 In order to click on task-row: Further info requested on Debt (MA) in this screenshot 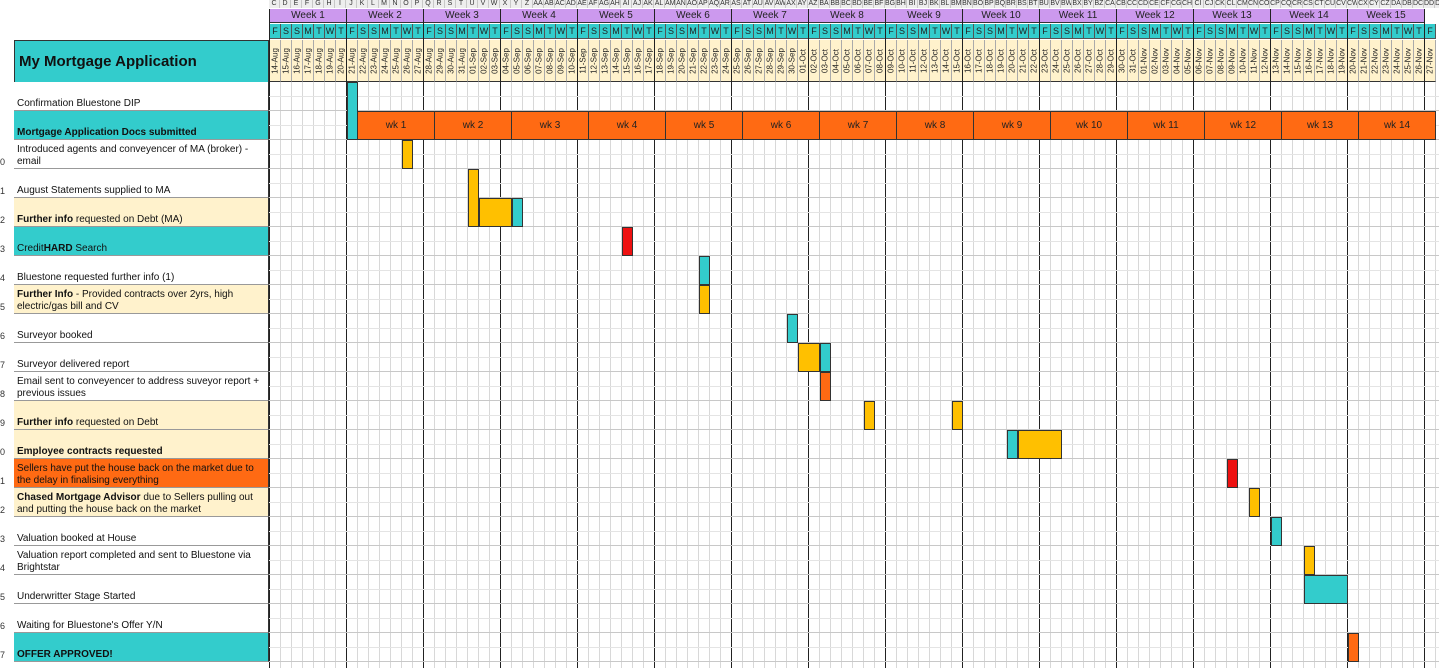, I will do `click(141, 212)`.